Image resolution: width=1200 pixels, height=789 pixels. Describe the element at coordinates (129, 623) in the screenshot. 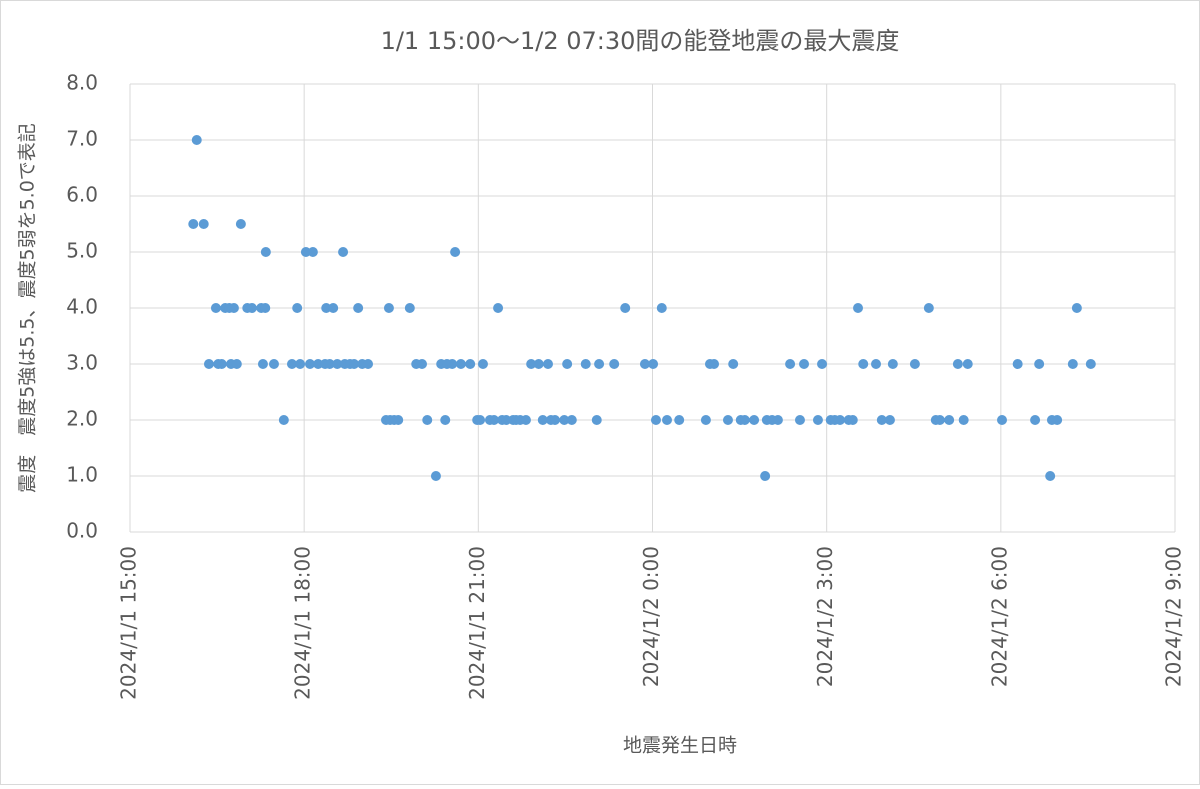

I see `x-tick-label: 2024/1/1 15:00` at that location.